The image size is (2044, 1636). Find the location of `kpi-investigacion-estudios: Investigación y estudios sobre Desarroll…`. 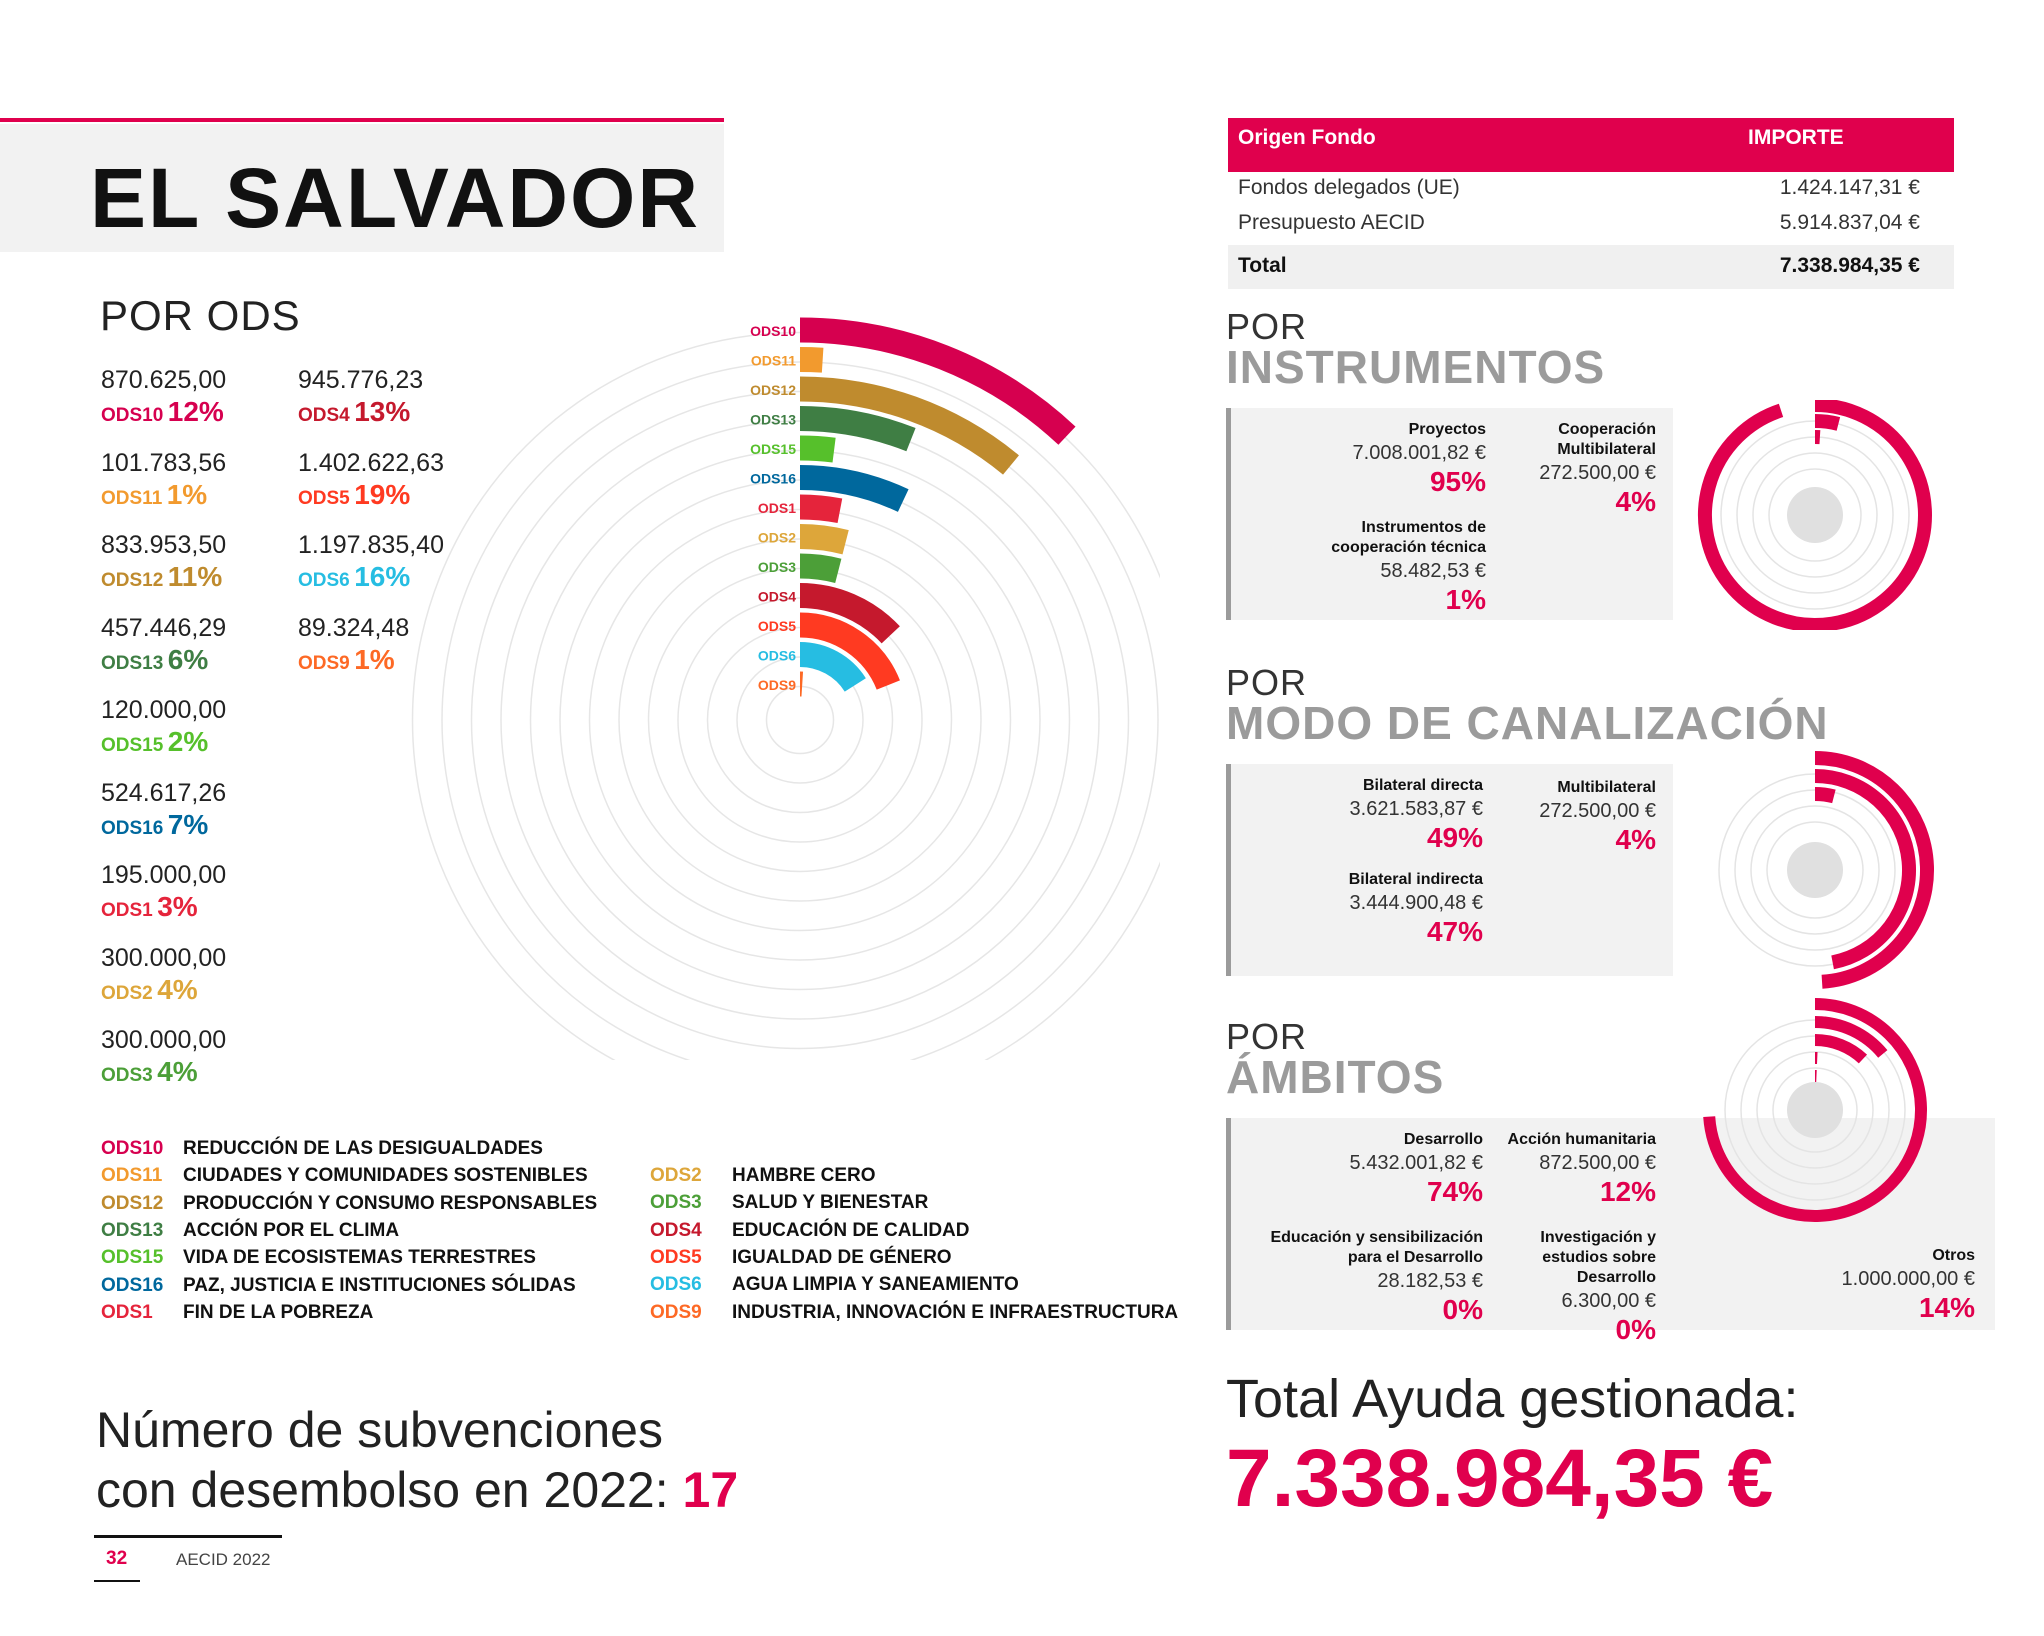

kpi-investigacion-estudios: Investigación y estudios sobre Desarroll… is located at coordinates (1566, 1287).